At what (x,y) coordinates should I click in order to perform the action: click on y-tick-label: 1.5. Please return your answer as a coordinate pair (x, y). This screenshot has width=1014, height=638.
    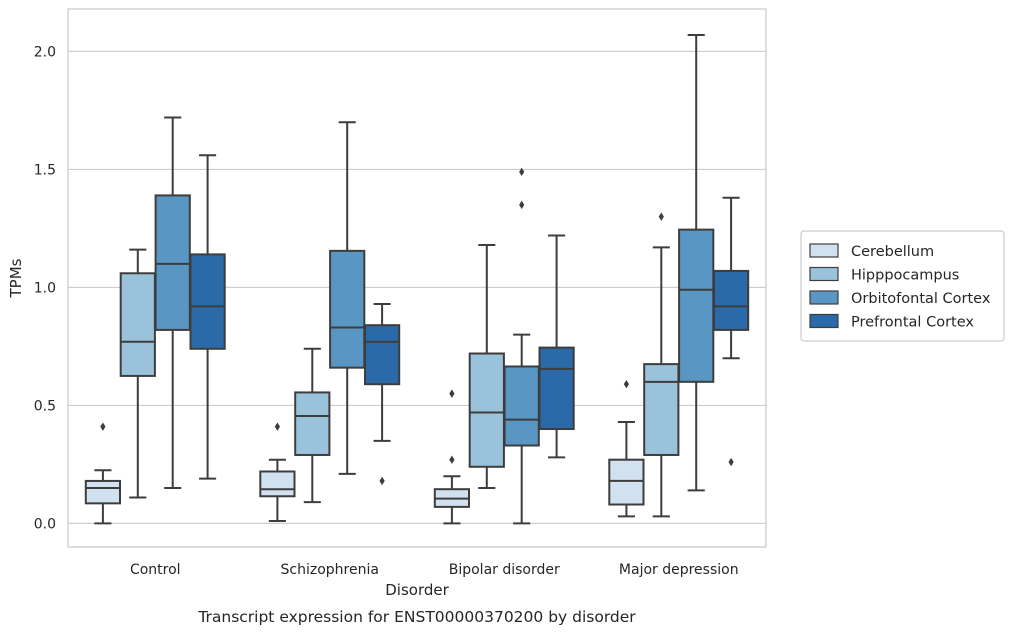
    Looking at the image, I should click on (45, 170).